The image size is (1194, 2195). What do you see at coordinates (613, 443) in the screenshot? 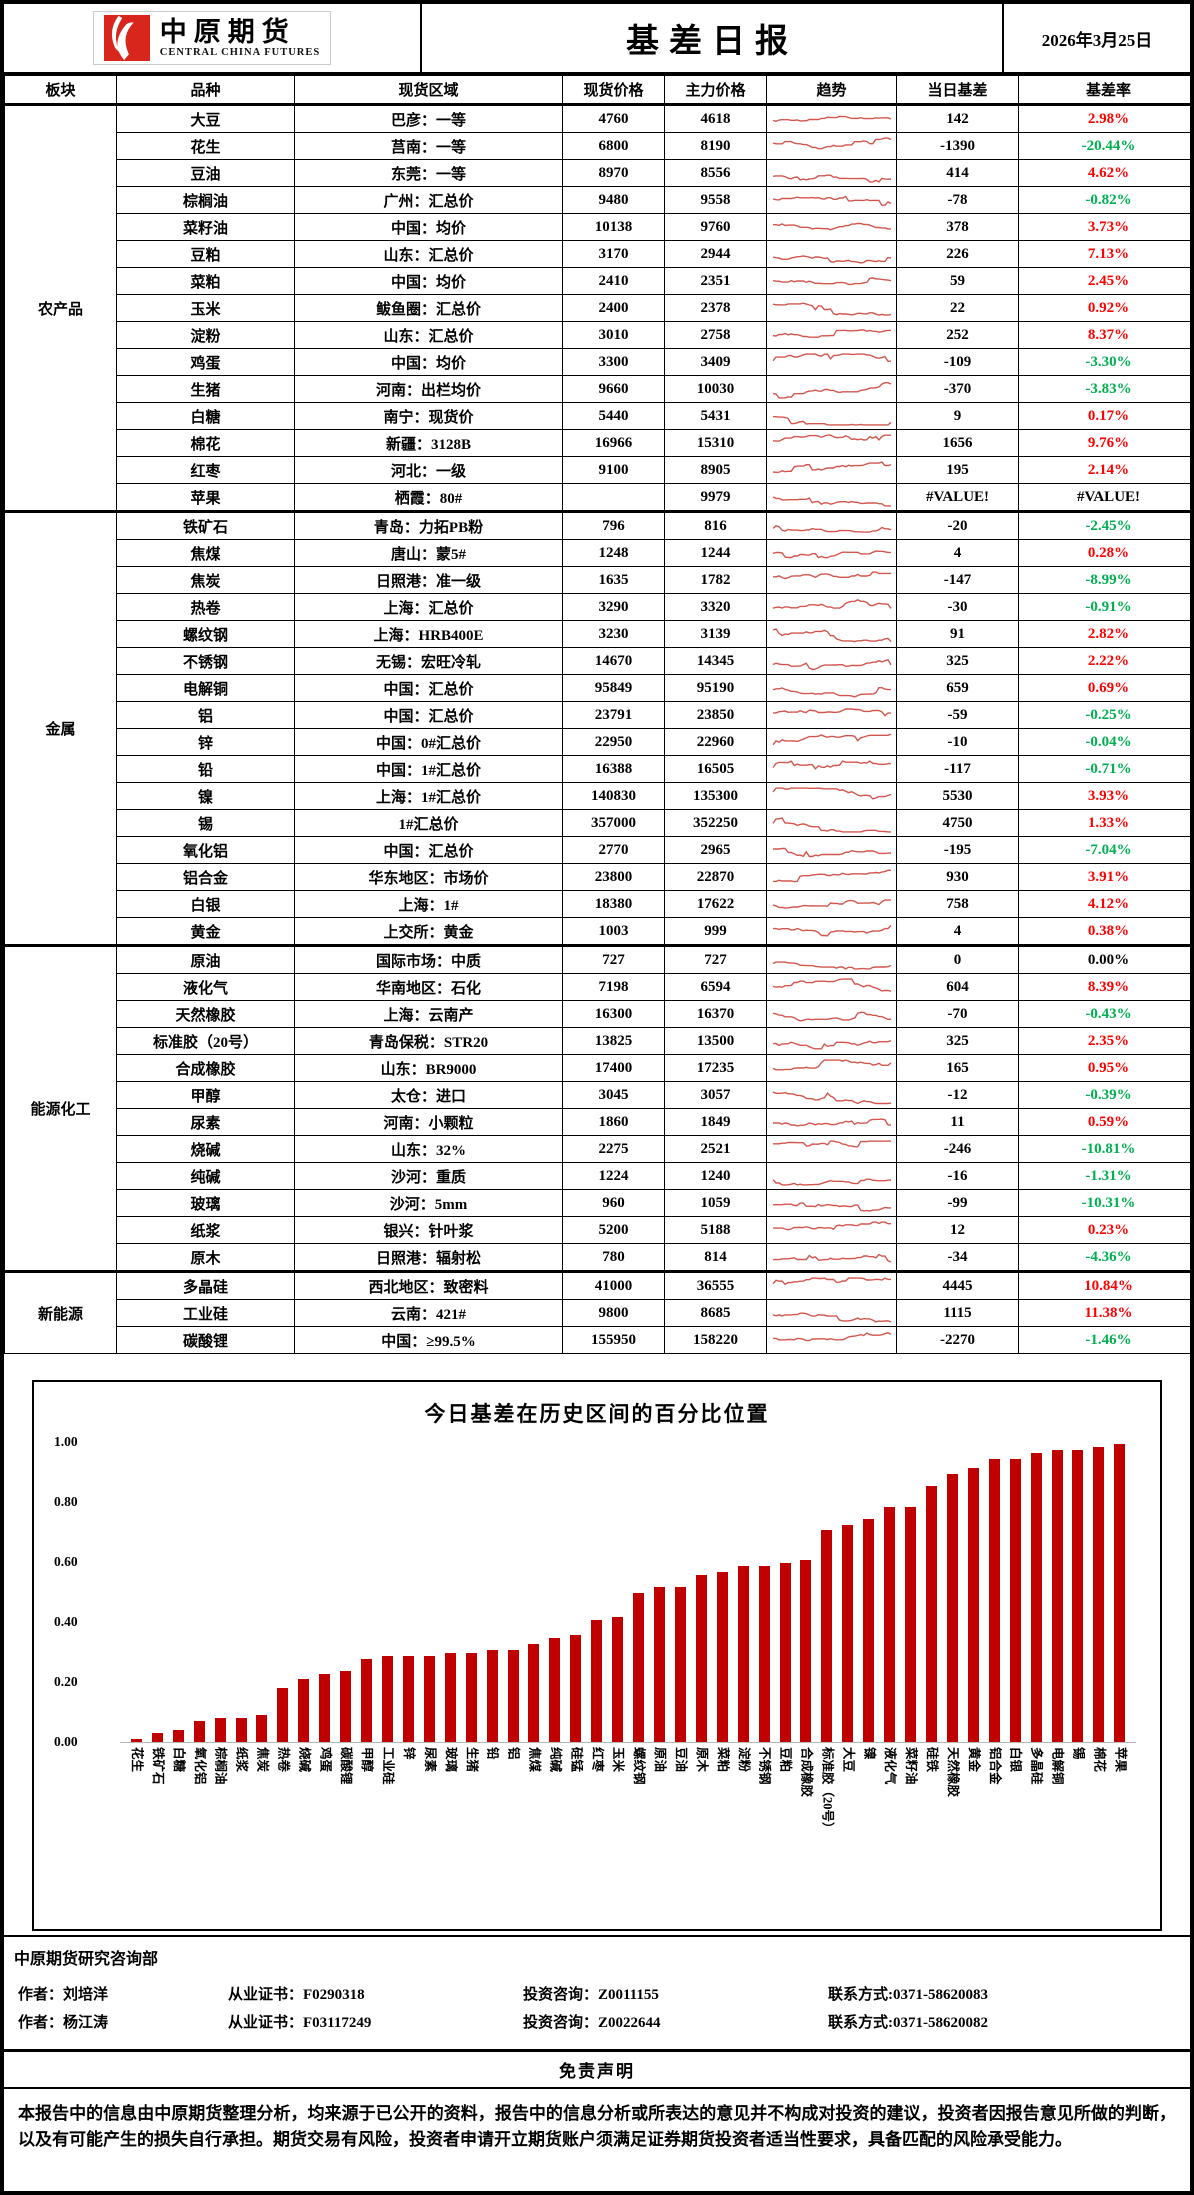
I see `spot-price-cell: 16966` at bounding box center [613, 443].